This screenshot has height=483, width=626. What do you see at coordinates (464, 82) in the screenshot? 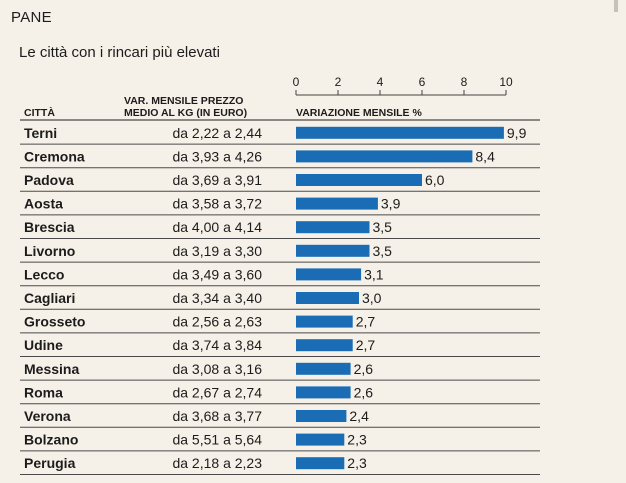
I see `x-tick-label: 8` at bounding box center [464, 82].